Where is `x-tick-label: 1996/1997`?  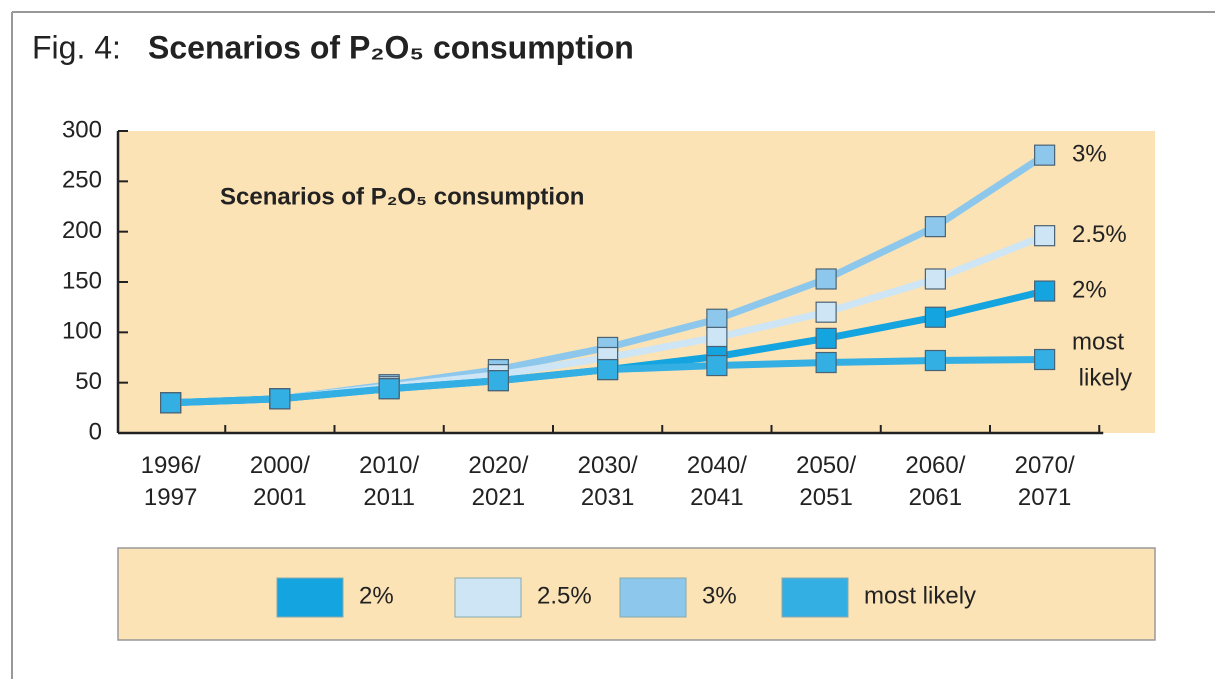
x-tick-label: 1996/1997 is located at coordinates (171, 481).